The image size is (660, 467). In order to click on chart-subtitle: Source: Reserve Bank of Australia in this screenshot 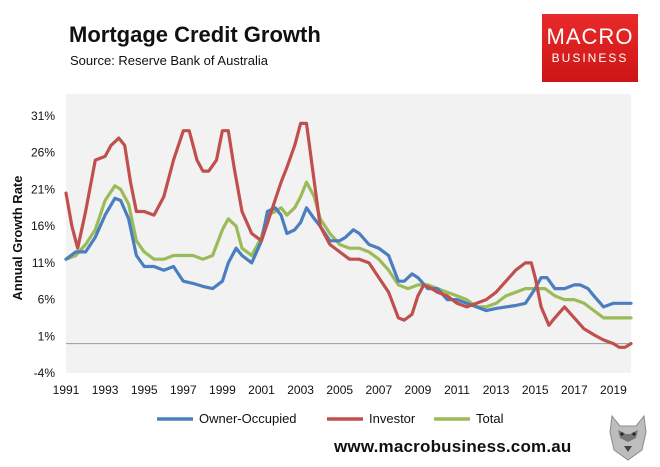, I will do `click(169, 60)`.